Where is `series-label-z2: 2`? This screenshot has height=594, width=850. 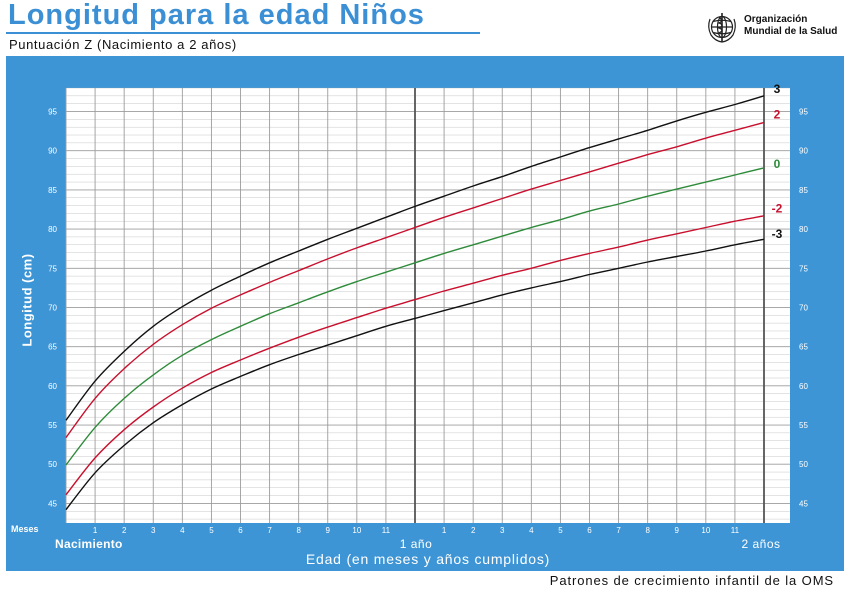
series-label-z2: 2 is located at coordinates (777, 115).